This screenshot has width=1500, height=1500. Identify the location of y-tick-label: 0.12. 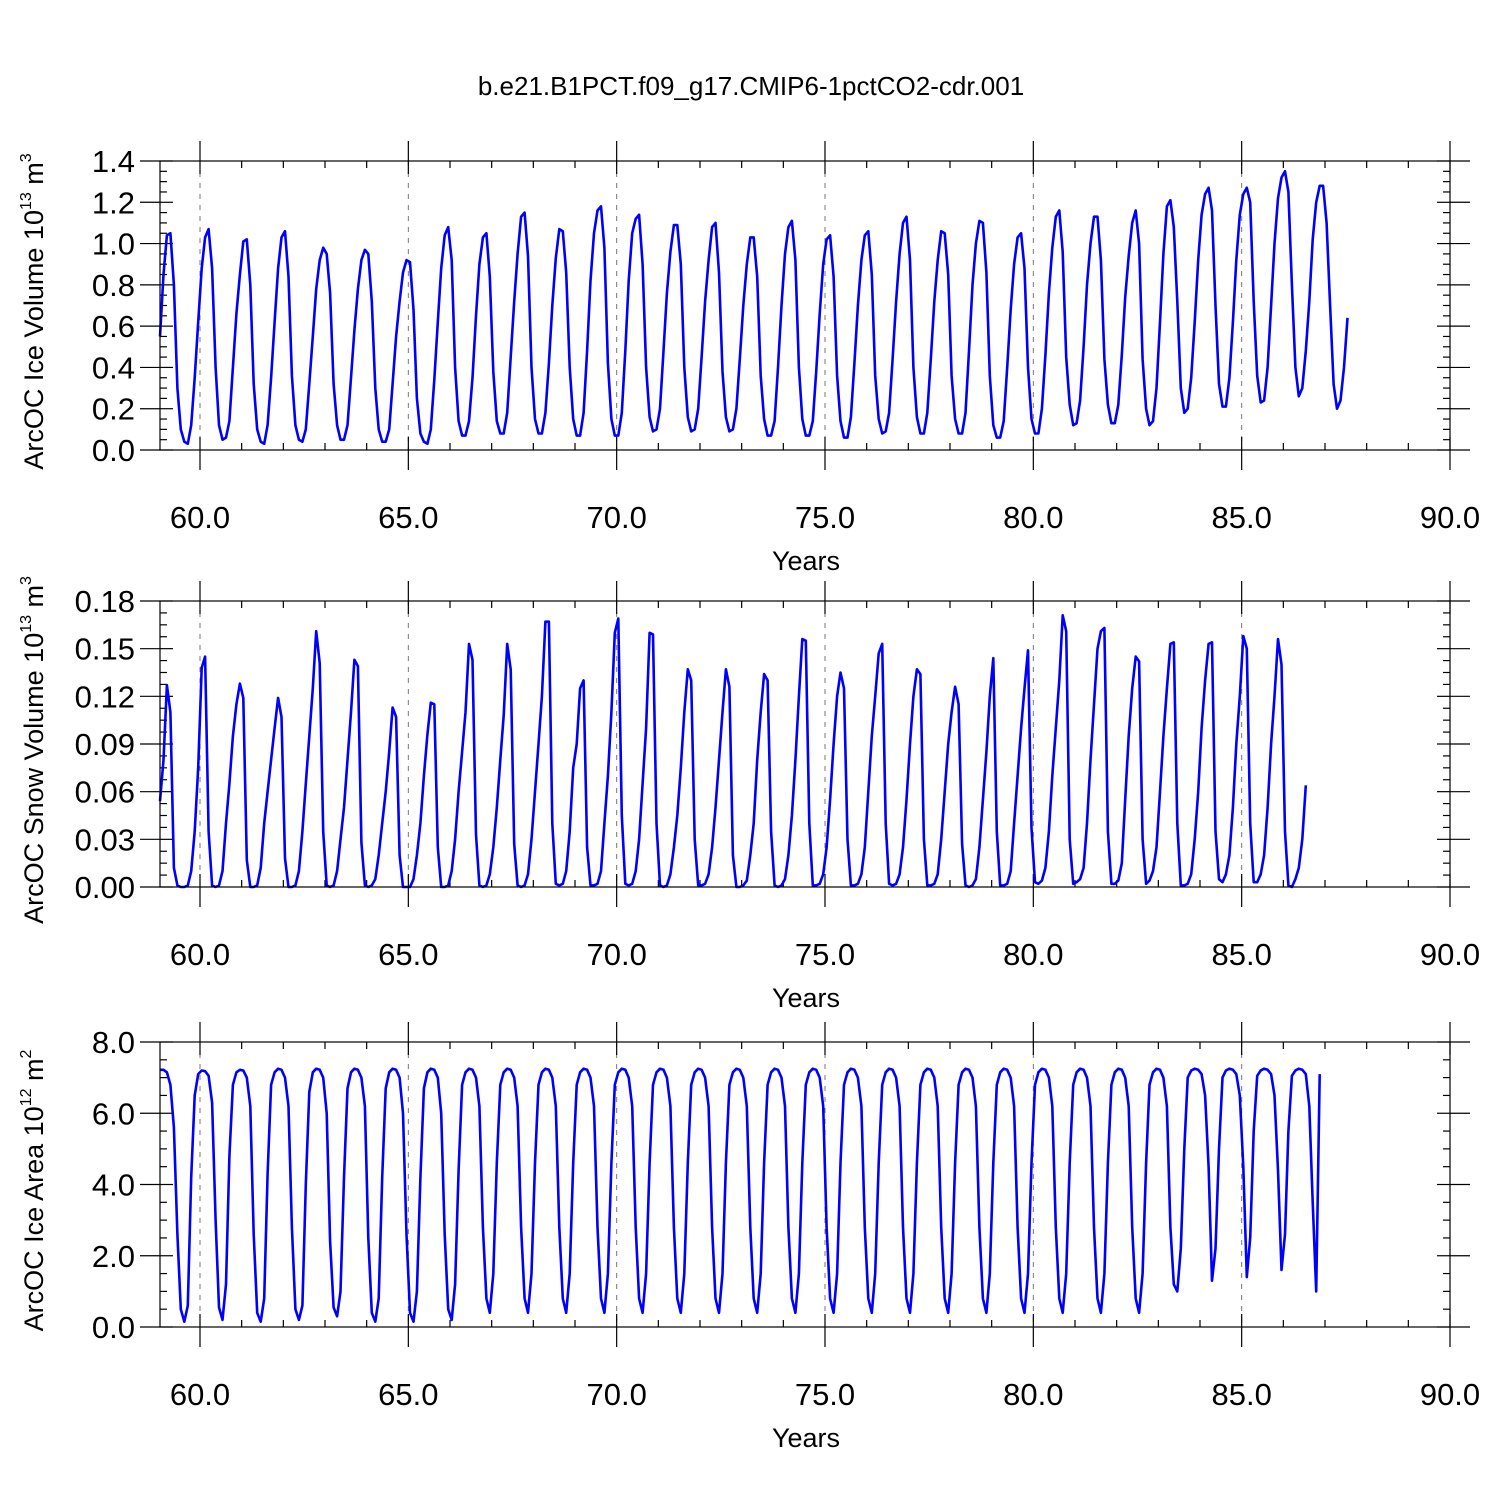
(105, 696).